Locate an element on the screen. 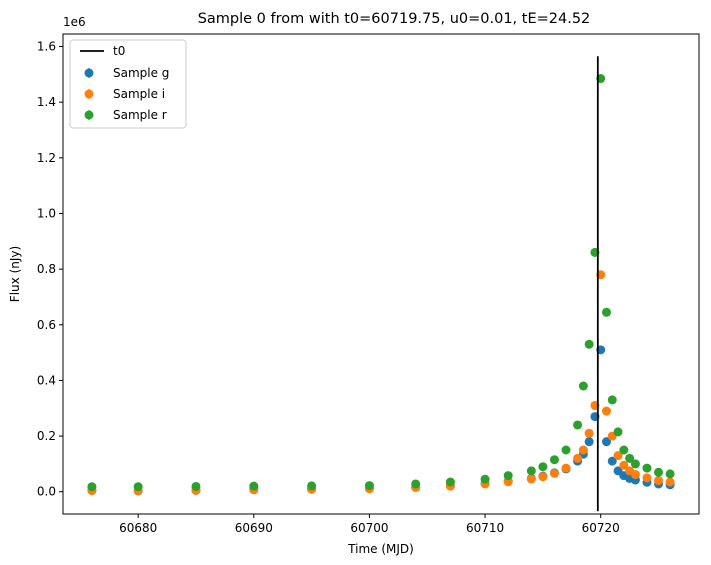 The width and height of the screenshot is (711, 565). legend-label: Sample r is located at coordinates (140, 115).